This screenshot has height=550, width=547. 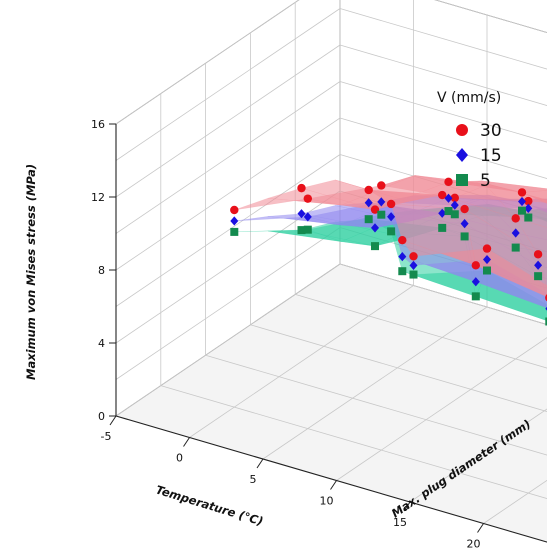 I want to click on x-tick-label: 5, so click(x=253, y=479).